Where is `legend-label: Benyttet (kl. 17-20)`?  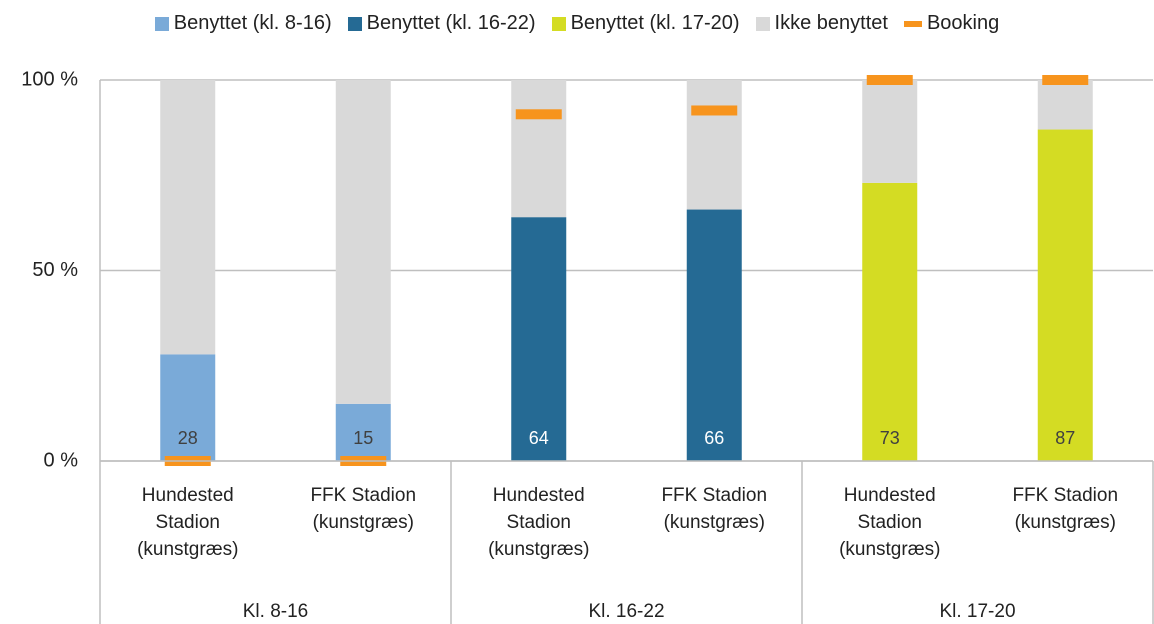
legend-label: Benyttet (kl. 17-20) is located at coordinates (655, 23).